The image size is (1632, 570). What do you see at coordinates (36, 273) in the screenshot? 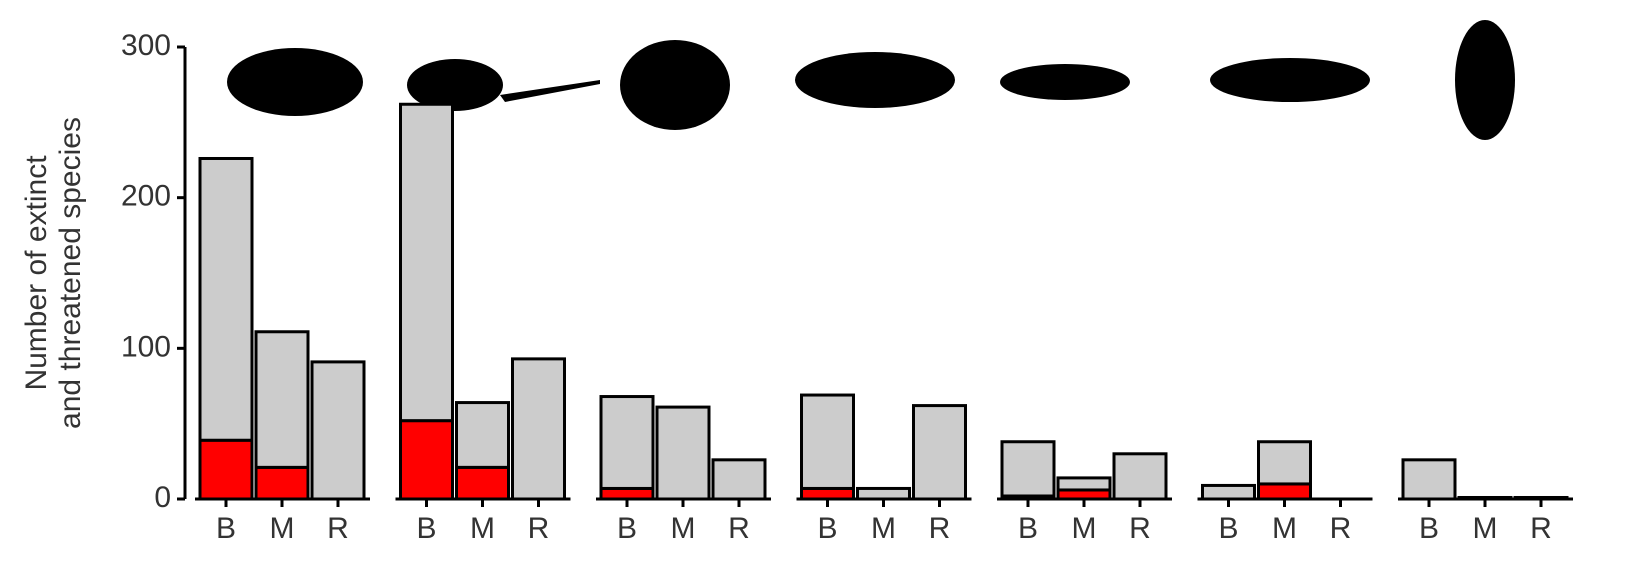
I see `y-axis-label: Number of extinct` at bounding box center [36, 273].